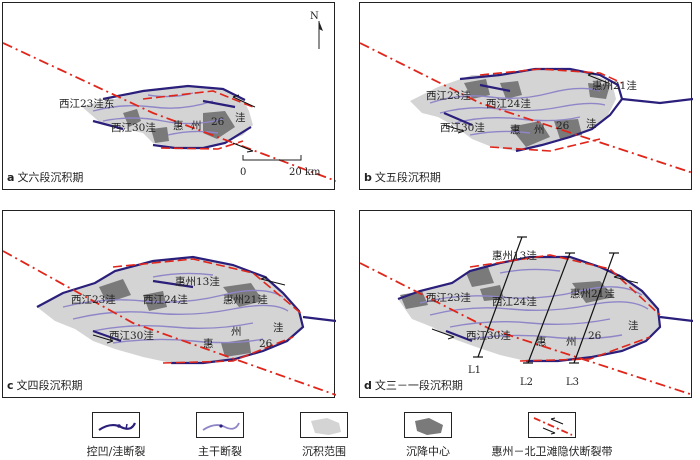 The width and height of the screenshot is (700, 460). I want to click on profile-lines, so click(546, 300).